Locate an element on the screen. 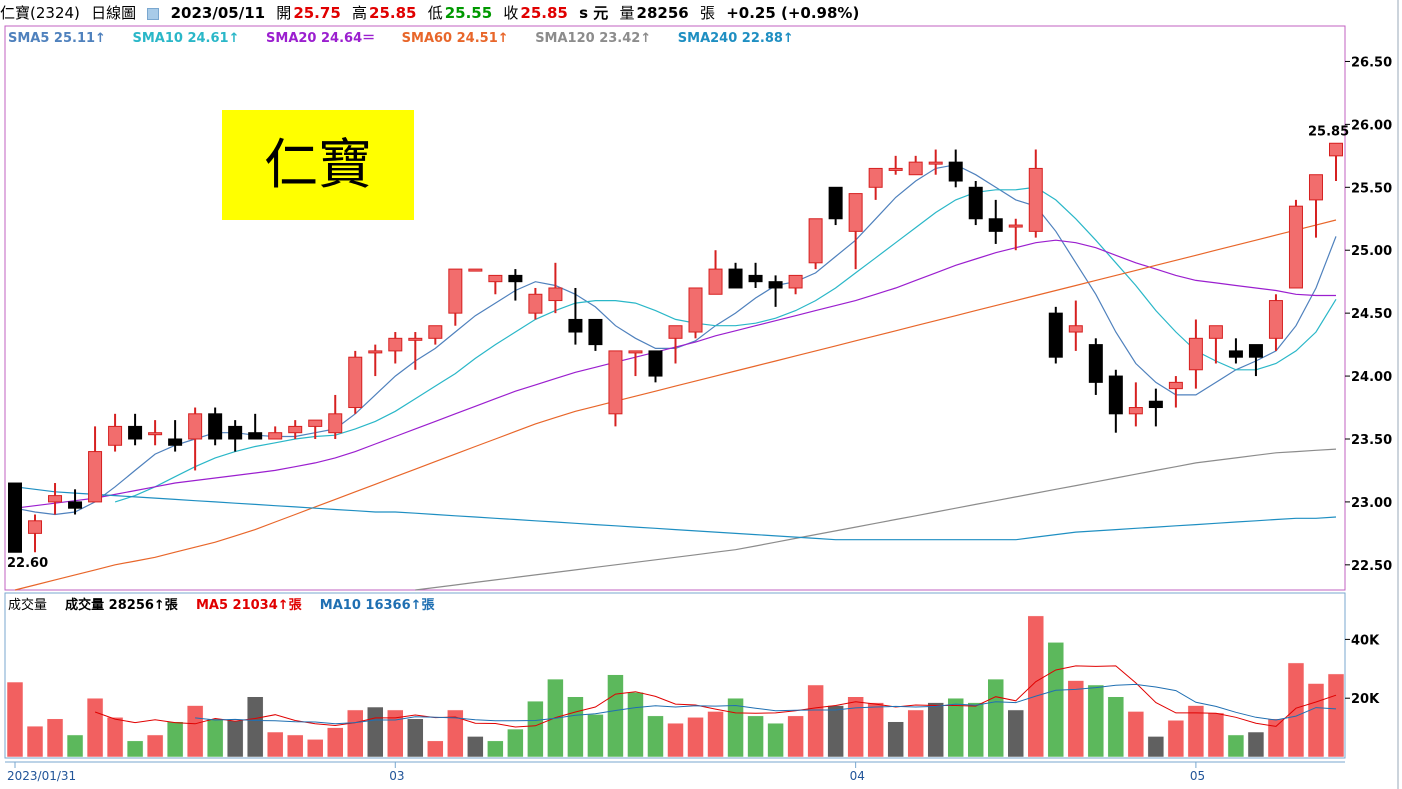  open-value: 25.75 is located at coordinates (317, 13).